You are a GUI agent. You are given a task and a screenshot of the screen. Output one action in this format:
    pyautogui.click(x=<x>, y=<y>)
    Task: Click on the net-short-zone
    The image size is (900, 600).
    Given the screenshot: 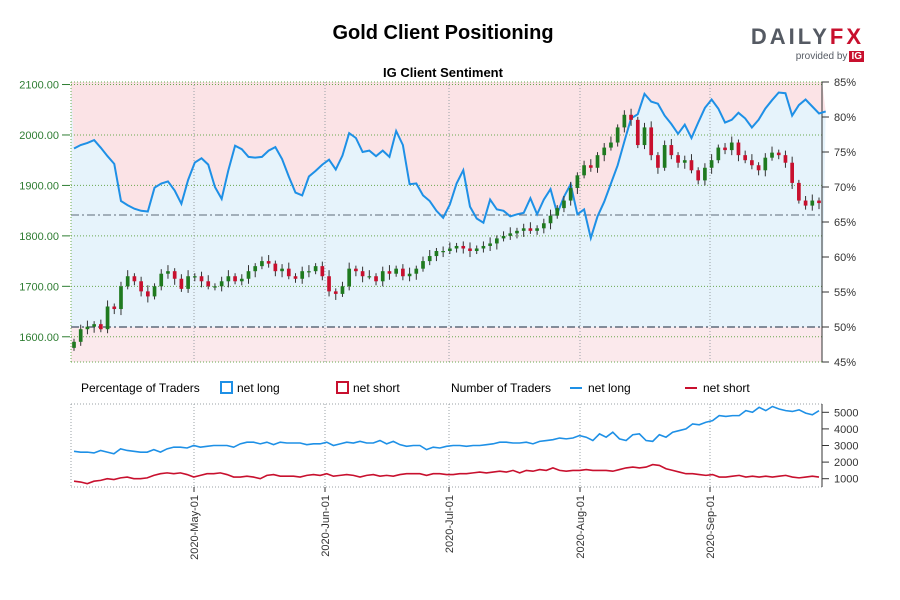 What is the action you would take?
    pyautogui.click(x=446, y=344)
    